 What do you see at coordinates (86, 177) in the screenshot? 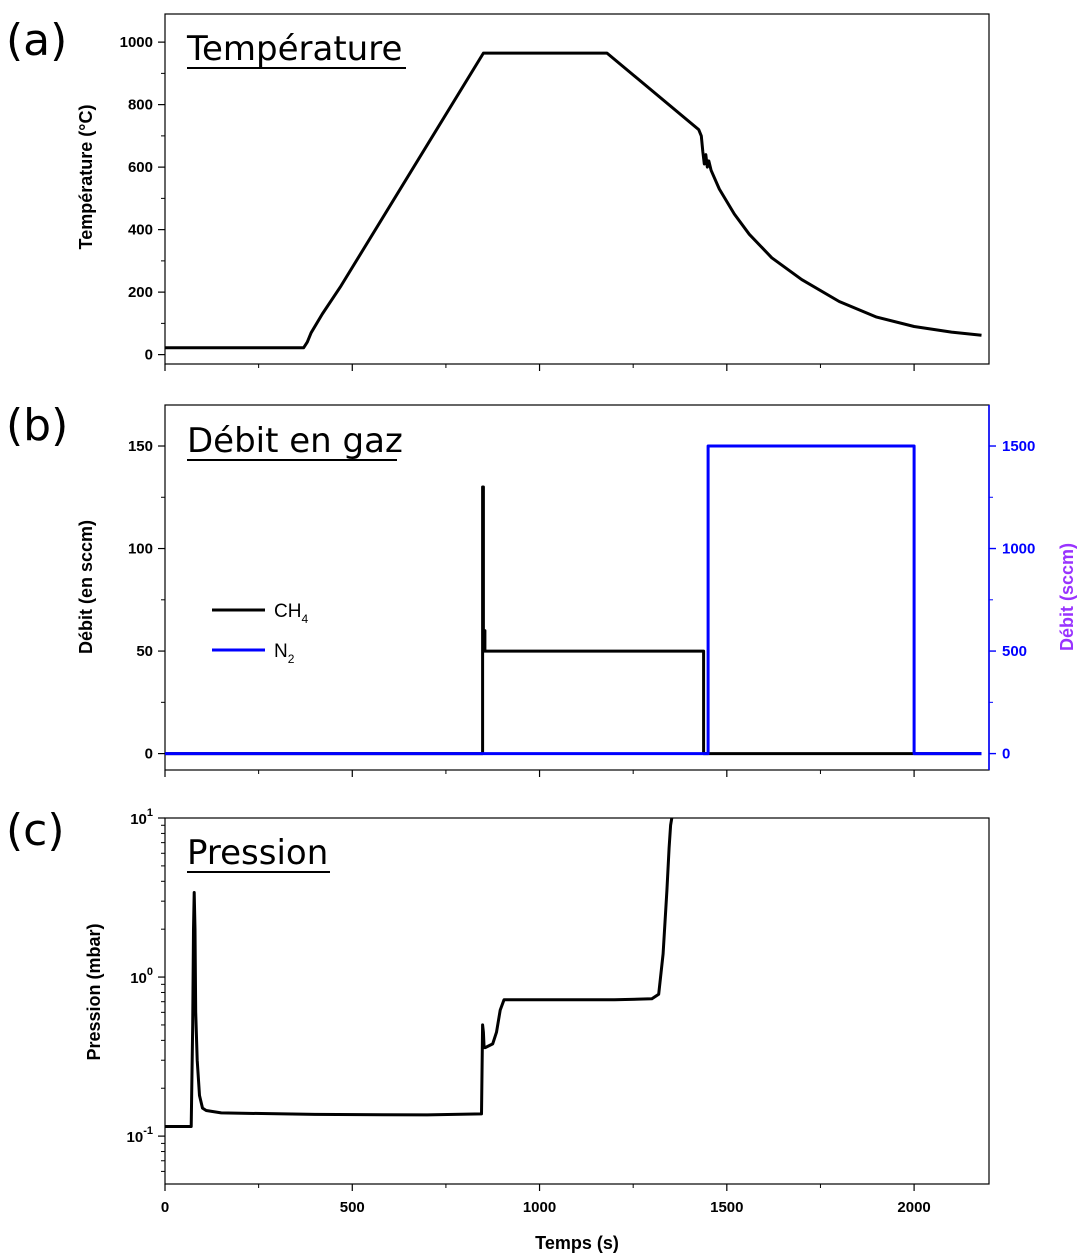
I see `y-axis-title-temperature: Température (°C)` at bounding box center [86, 177].